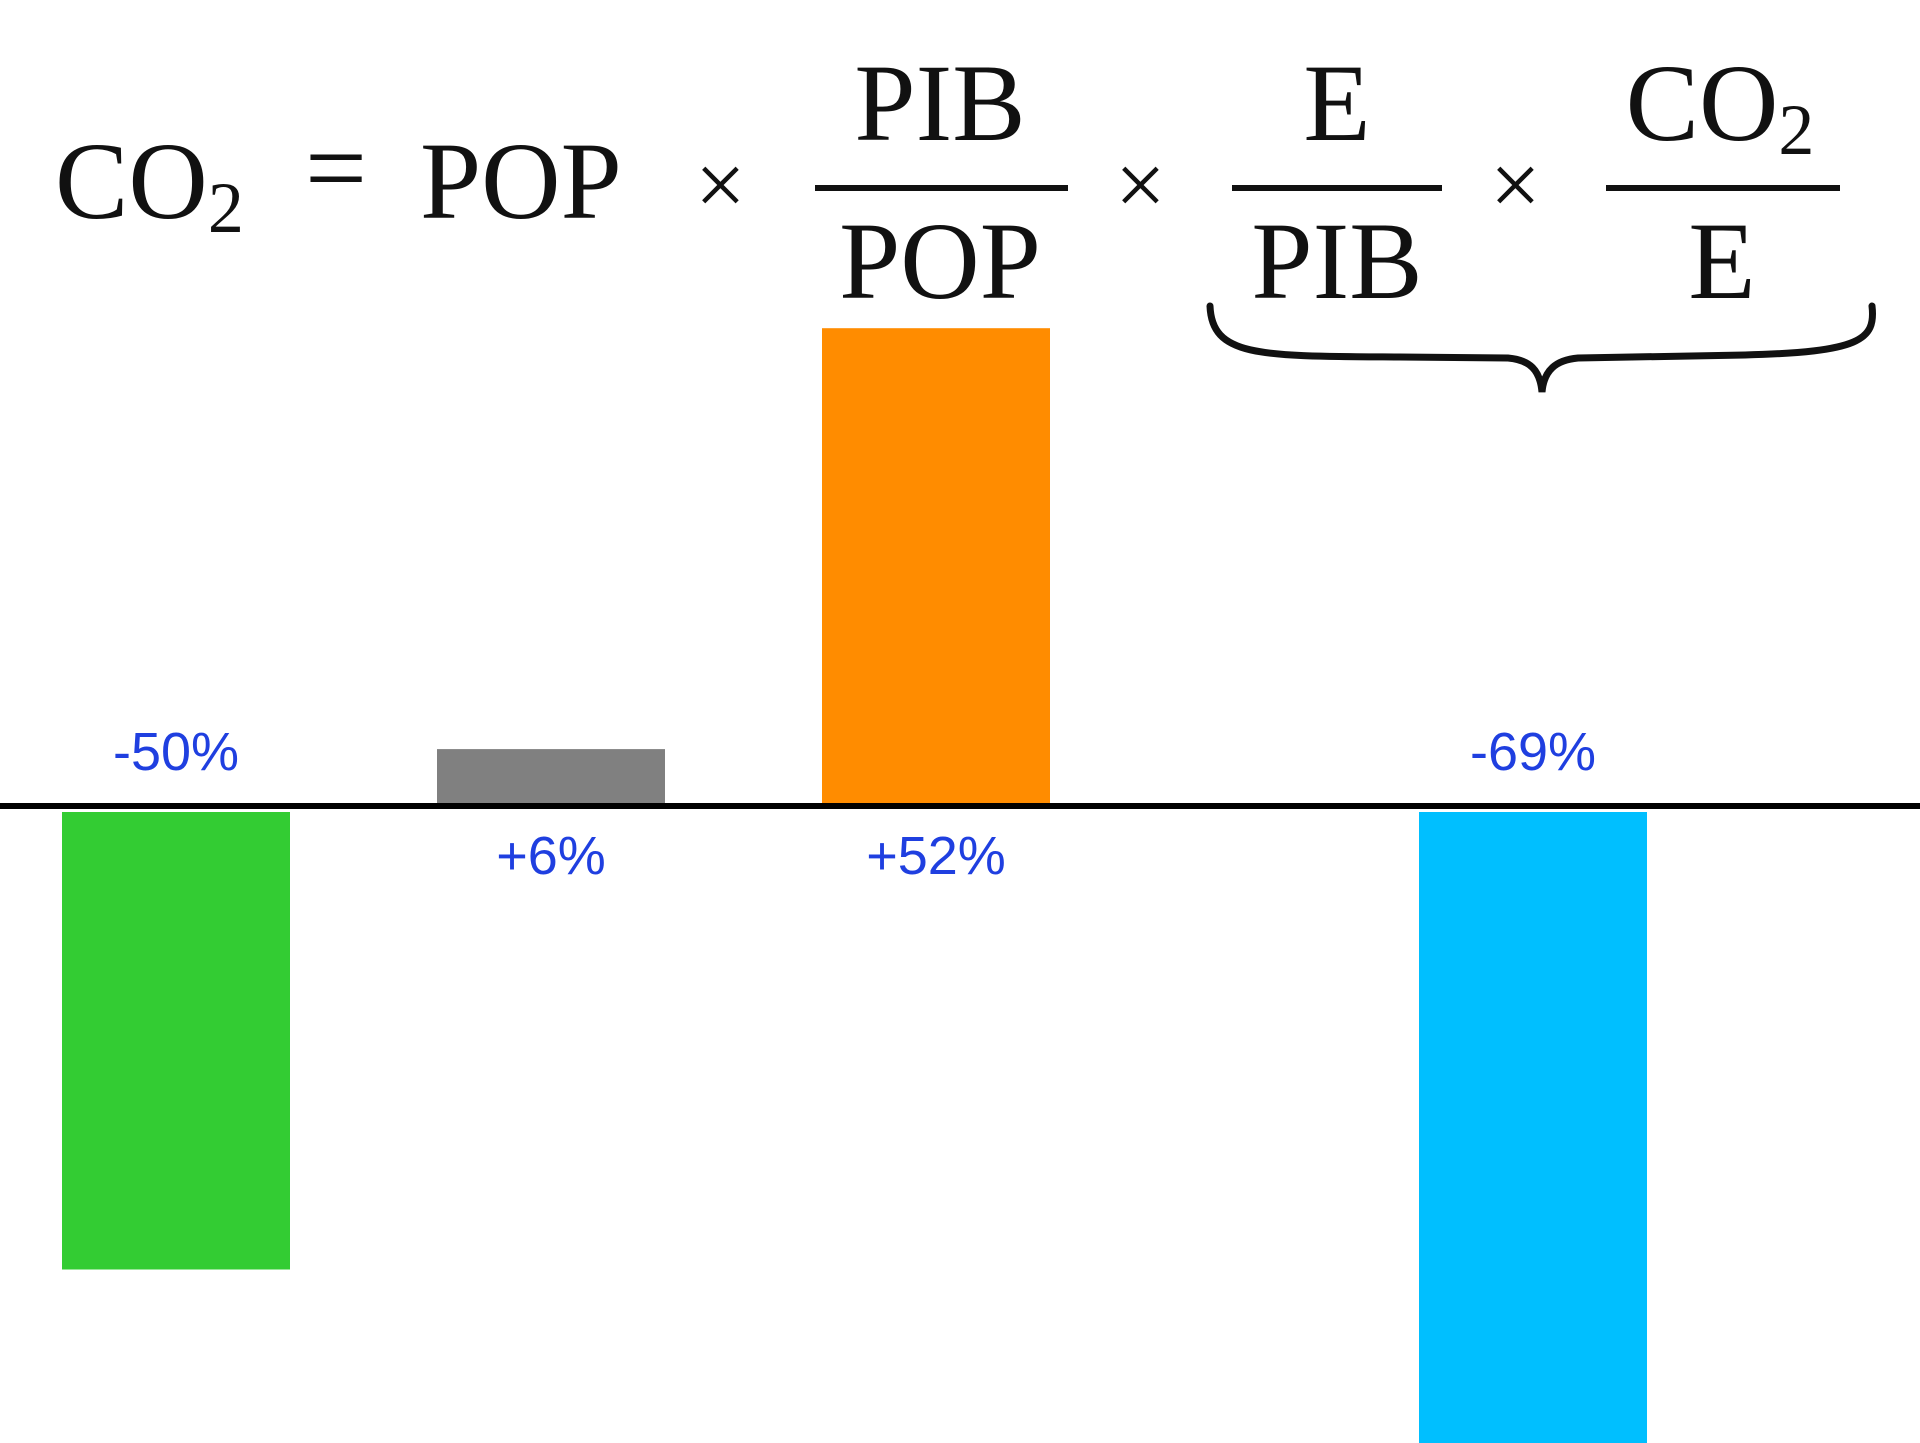  I want to click on fraction3-numerator: CO2, so click(1720, 106).